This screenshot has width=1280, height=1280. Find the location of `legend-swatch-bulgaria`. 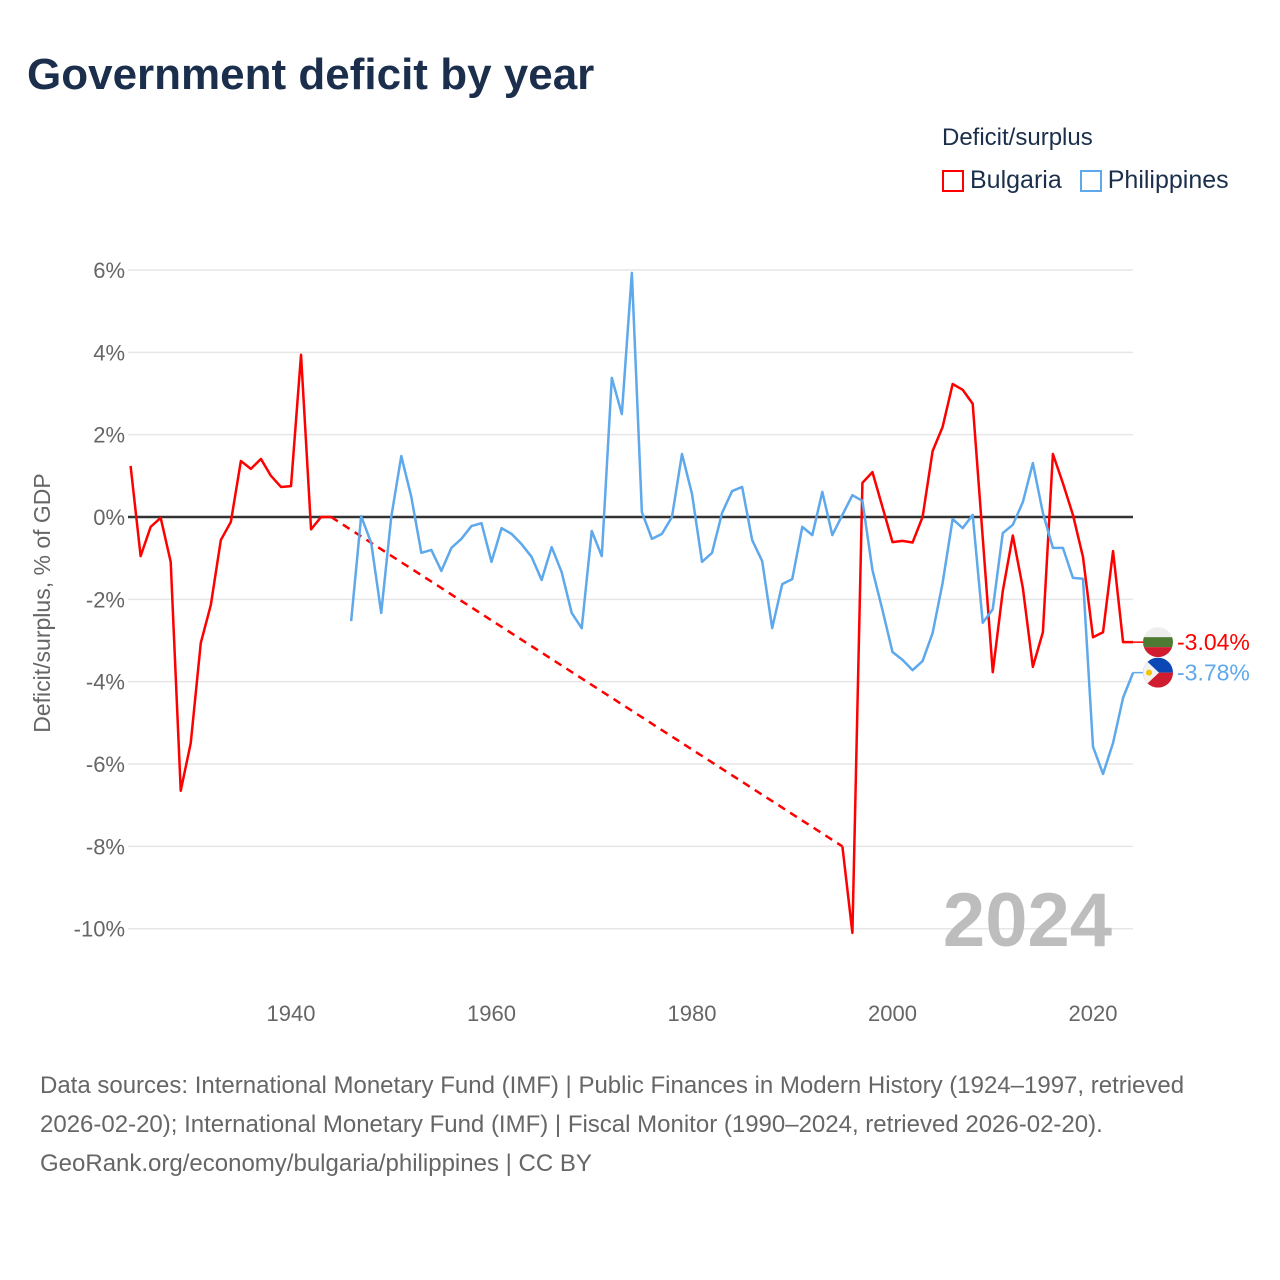

legend-swatch-bulgaria is located at coordinates (953, 180).